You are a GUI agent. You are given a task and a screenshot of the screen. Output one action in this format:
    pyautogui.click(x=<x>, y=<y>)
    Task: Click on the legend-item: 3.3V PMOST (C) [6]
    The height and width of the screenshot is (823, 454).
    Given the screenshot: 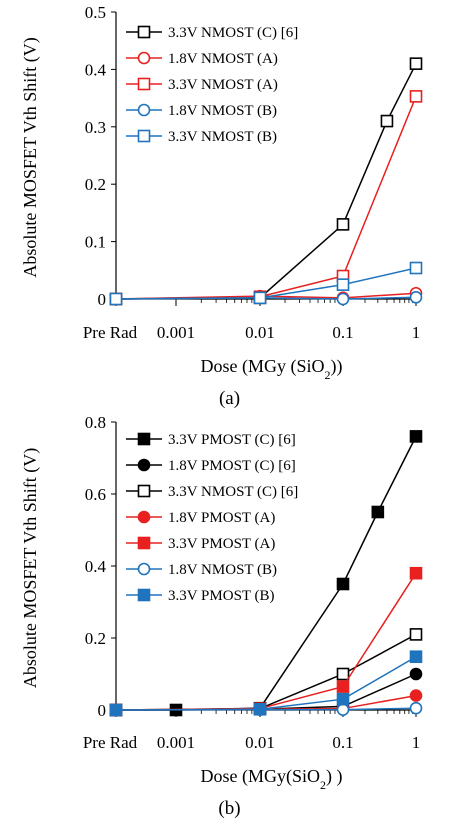 What is the action you would take?
    pyautogui.click(x=211, y=440)
    